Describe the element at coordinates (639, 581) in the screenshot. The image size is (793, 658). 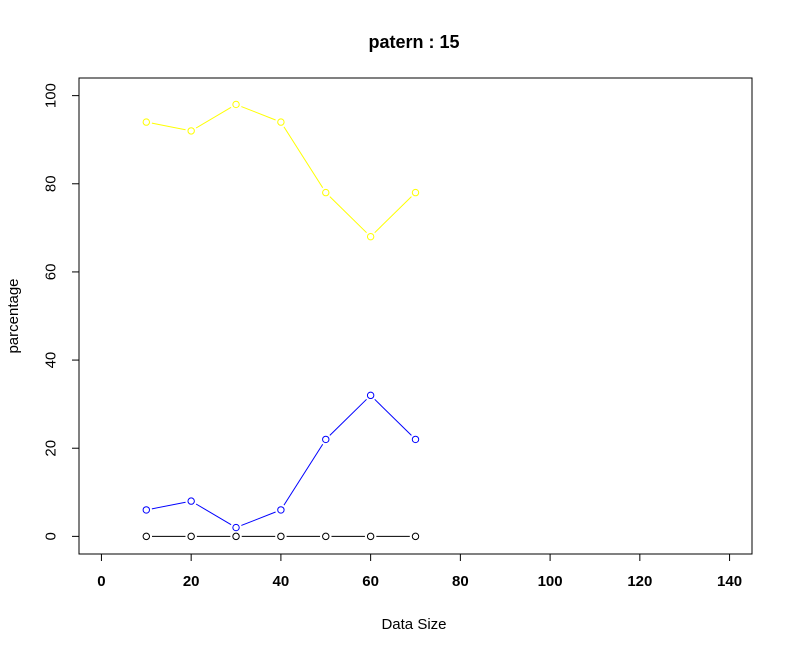
I see `x-tick-label: 120` at that location.